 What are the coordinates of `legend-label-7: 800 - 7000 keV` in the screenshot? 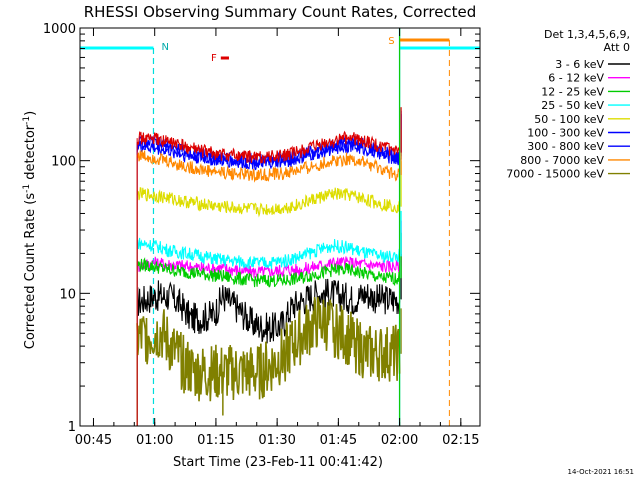 It's located at (562, 160).